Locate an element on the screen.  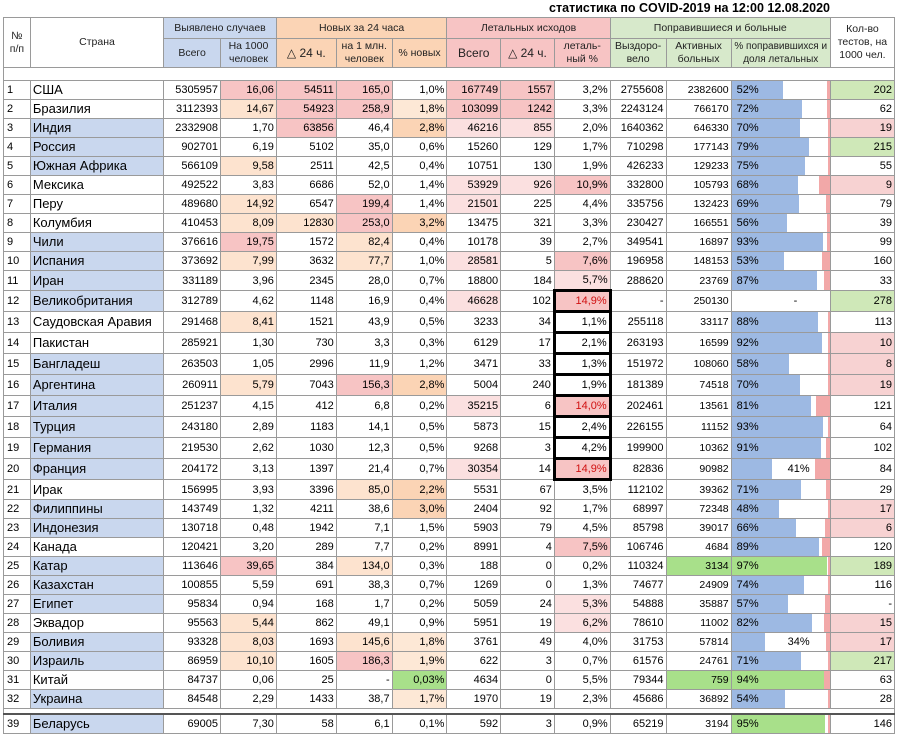
cases-total: 130718 is located at coordinates (192, 528).